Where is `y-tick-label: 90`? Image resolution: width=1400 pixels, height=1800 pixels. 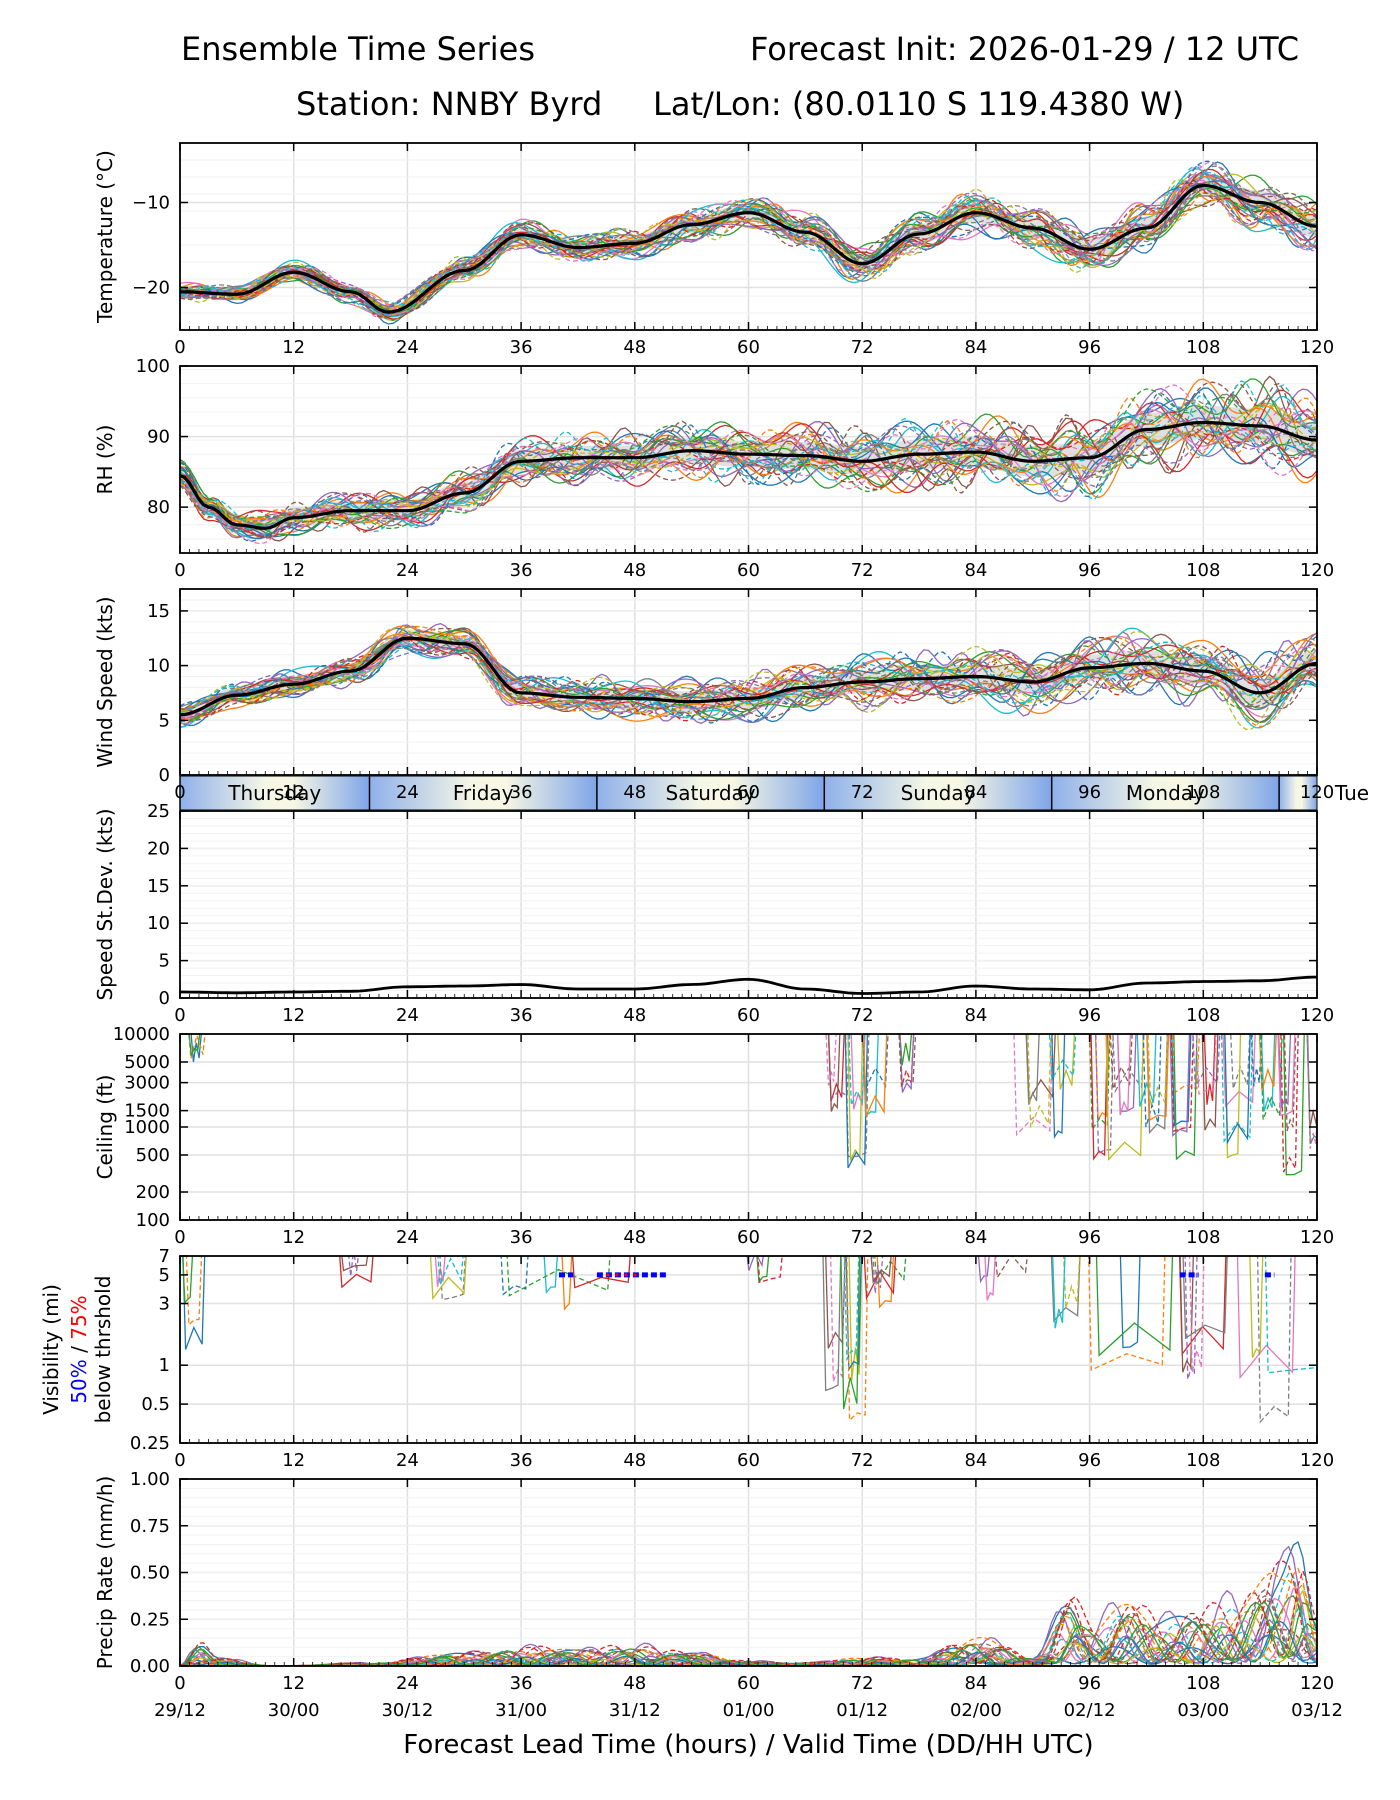 y-tick-label: 90 is located at coordinates (158, 437).